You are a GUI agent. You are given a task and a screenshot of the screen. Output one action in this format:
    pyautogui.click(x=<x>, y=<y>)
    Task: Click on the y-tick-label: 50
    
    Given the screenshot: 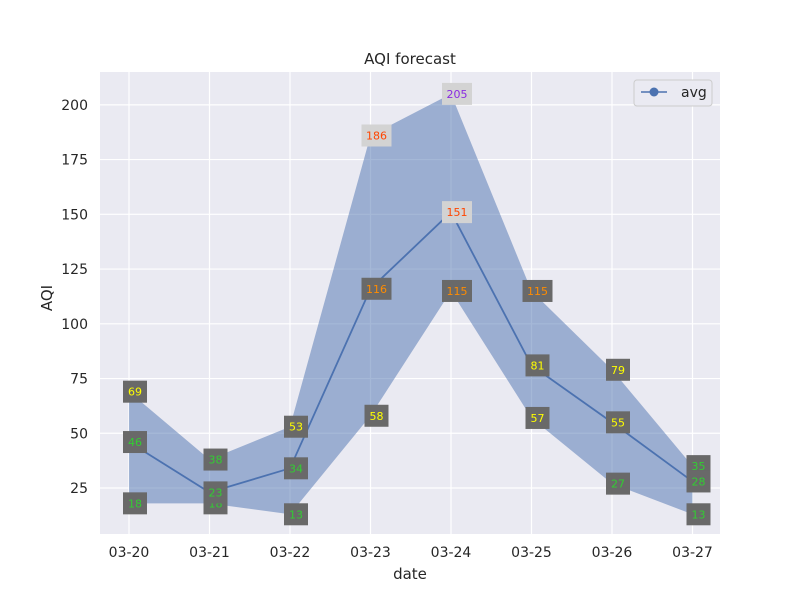 What is the action you would take?
    pyautogui.click(x=79, y=434)
    